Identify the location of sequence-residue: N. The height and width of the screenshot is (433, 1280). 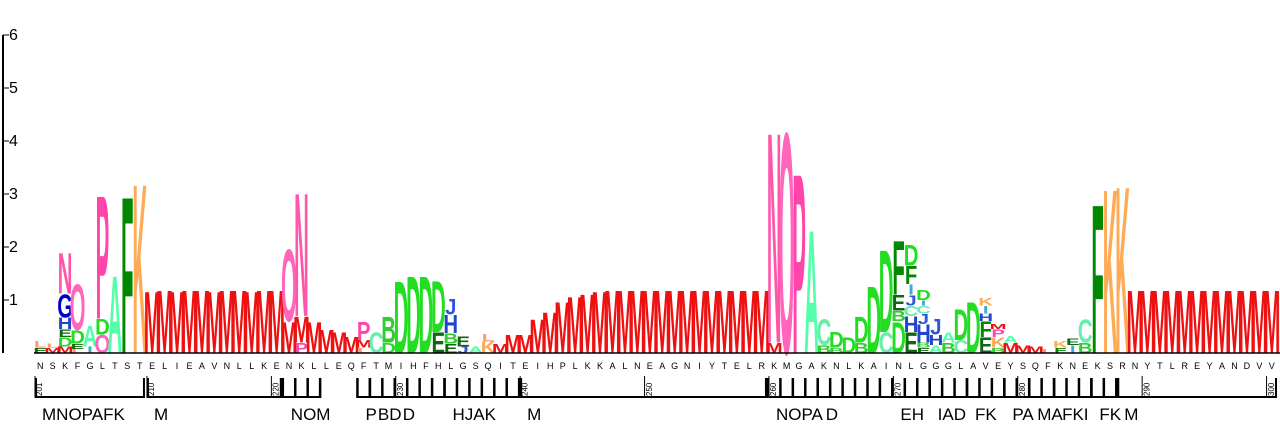
(637, 366).